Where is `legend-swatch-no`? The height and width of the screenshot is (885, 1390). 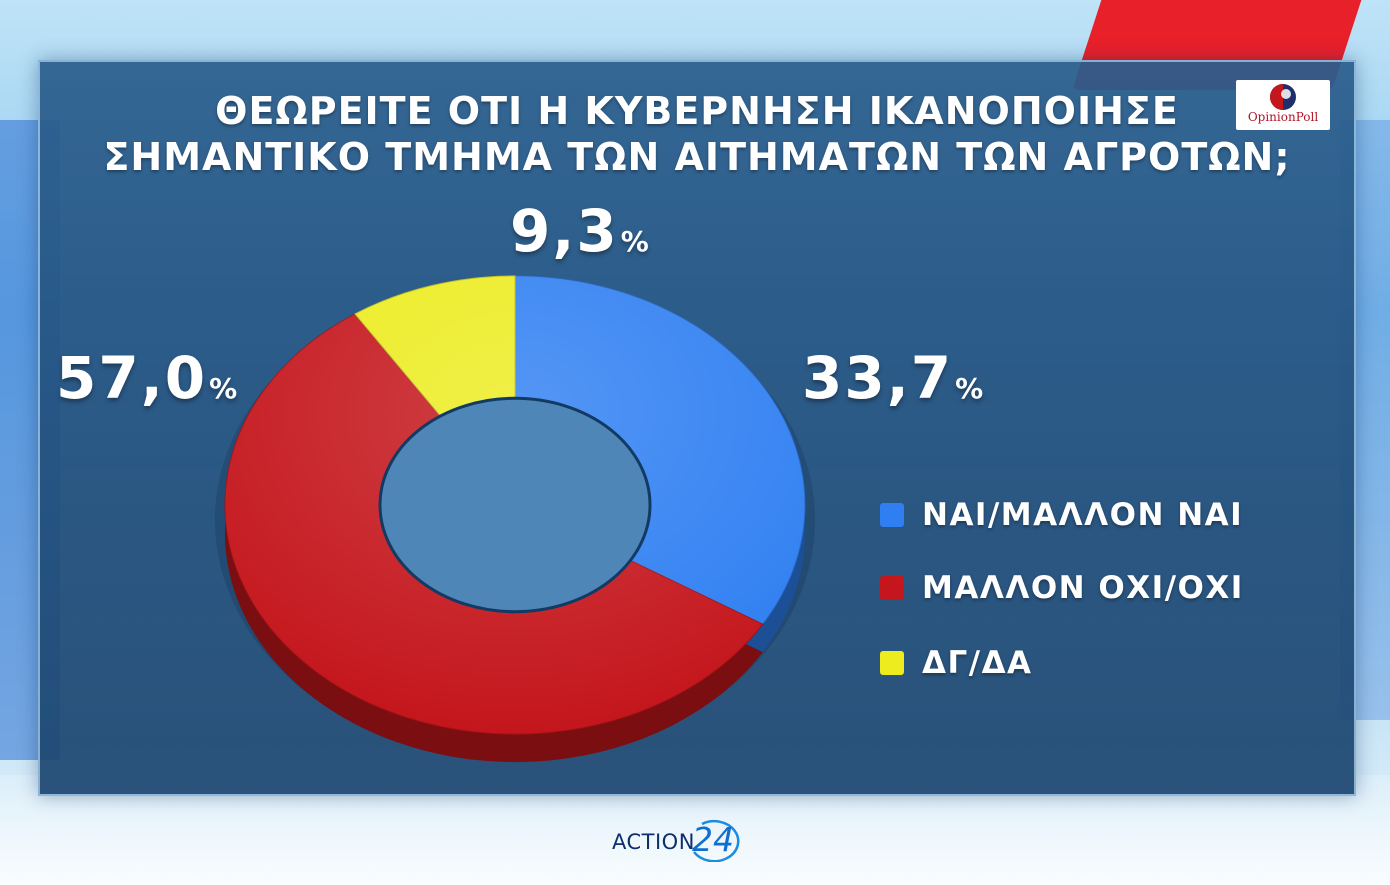
legend-swatch-no is located at coordinates (892, 588).